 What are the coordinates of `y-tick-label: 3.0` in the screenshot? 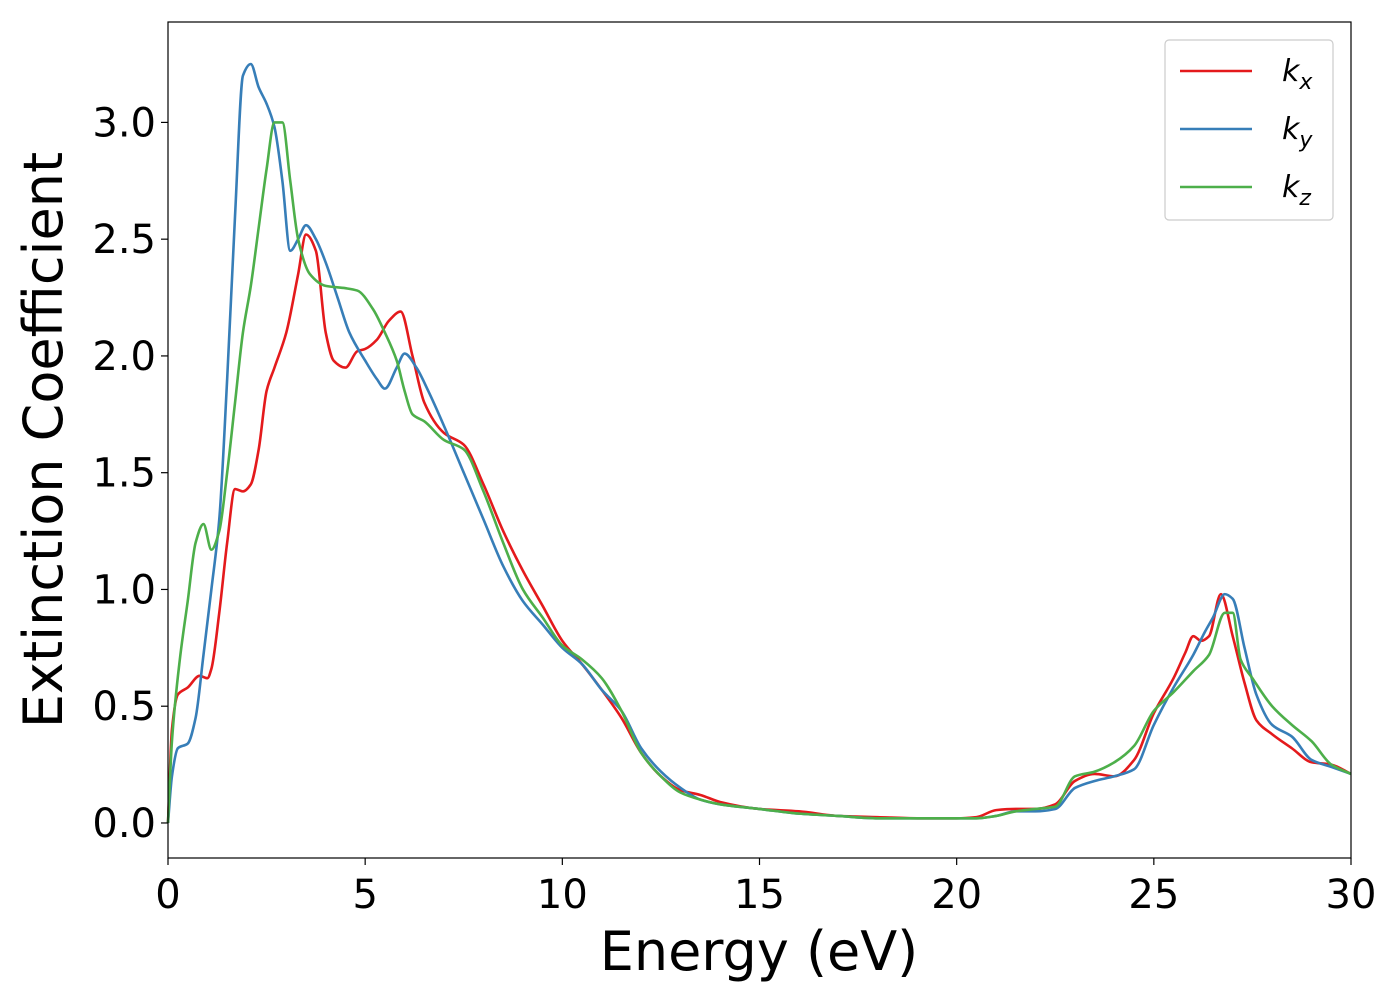 It's located at (124, 123).